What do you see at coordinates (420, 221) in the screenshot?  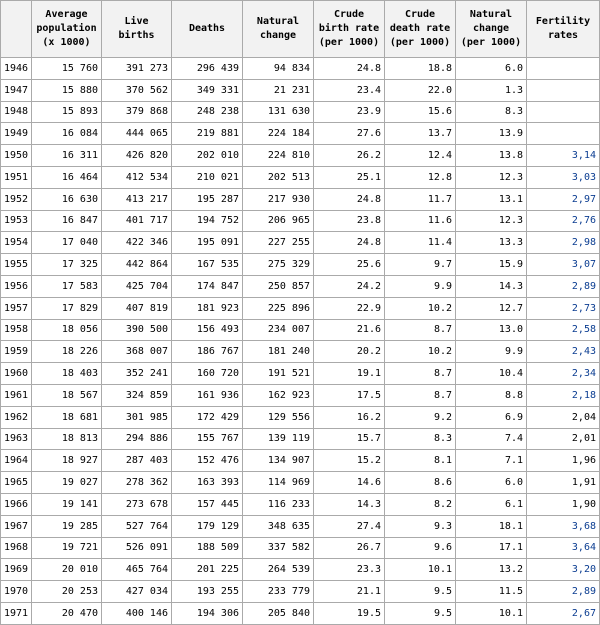 I see `cell-crude-death-rate: 11.6` at bounding box center [420, 221].